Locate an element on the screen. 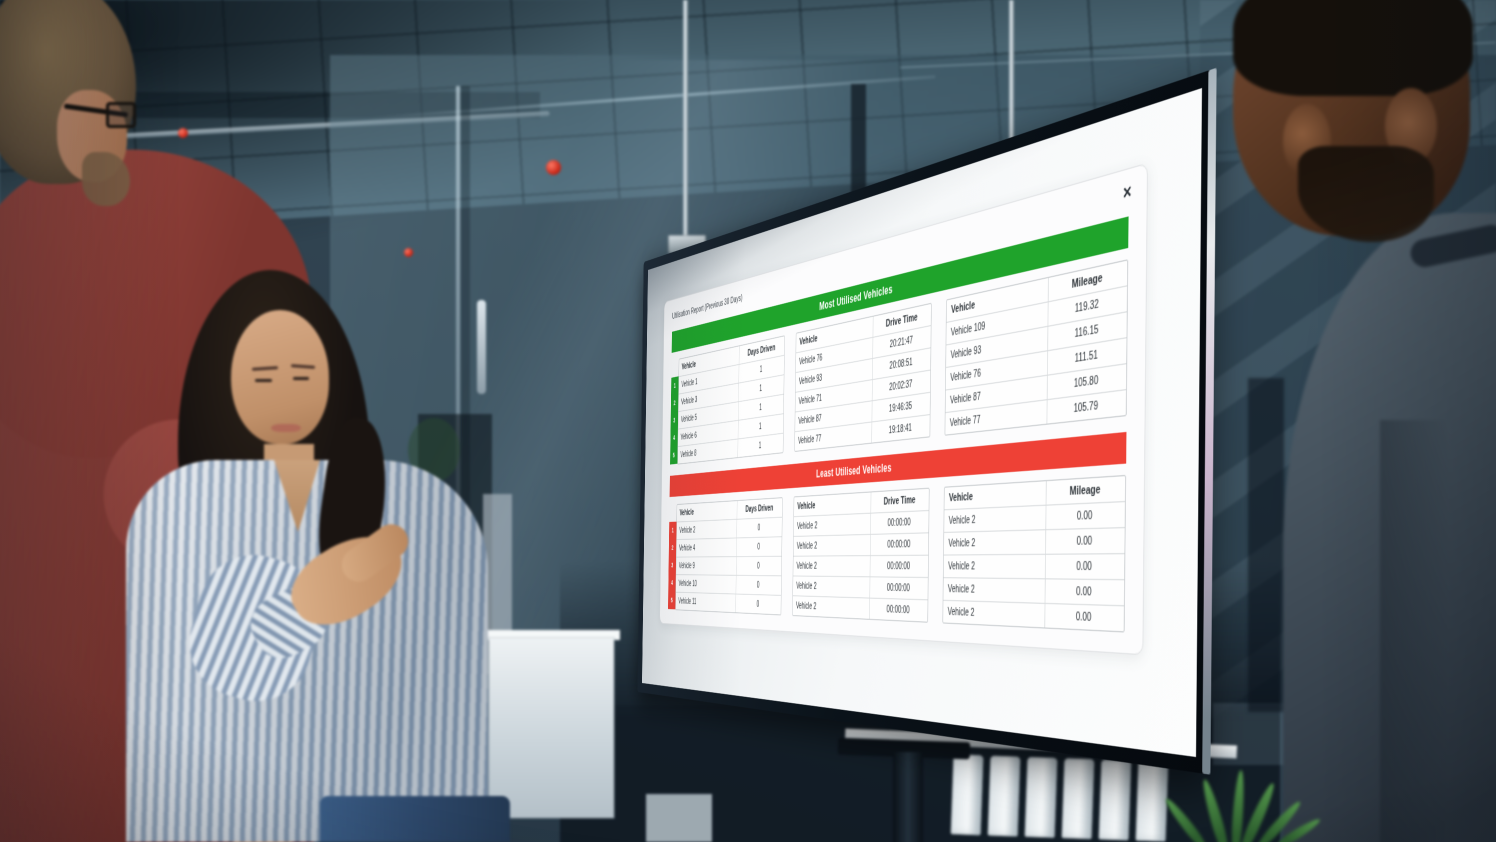 The width and height of the screenshot is (1496, 842). light-panel is located at coordinates (679, 818).